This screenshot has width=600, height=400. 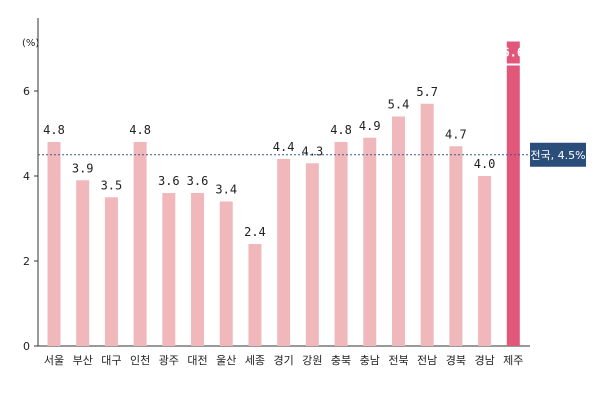 I want to click on y-tick-label: 6, so click(x=26, y=91).